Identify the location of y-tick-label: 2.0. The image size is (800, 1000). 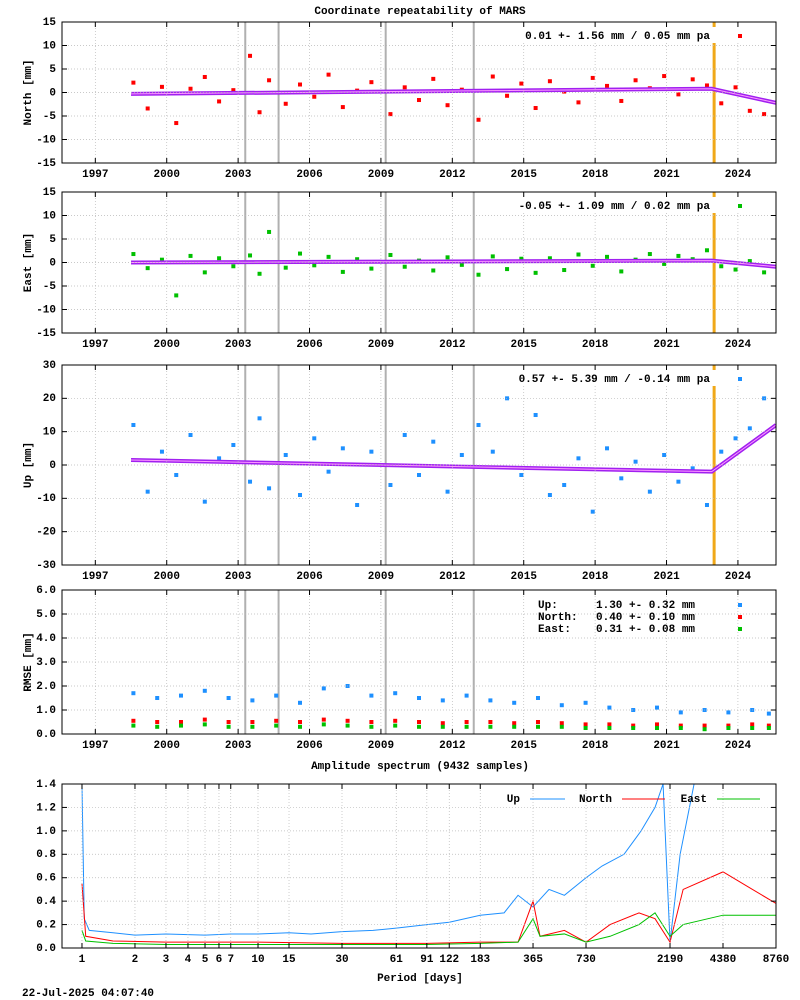
(46, 687).